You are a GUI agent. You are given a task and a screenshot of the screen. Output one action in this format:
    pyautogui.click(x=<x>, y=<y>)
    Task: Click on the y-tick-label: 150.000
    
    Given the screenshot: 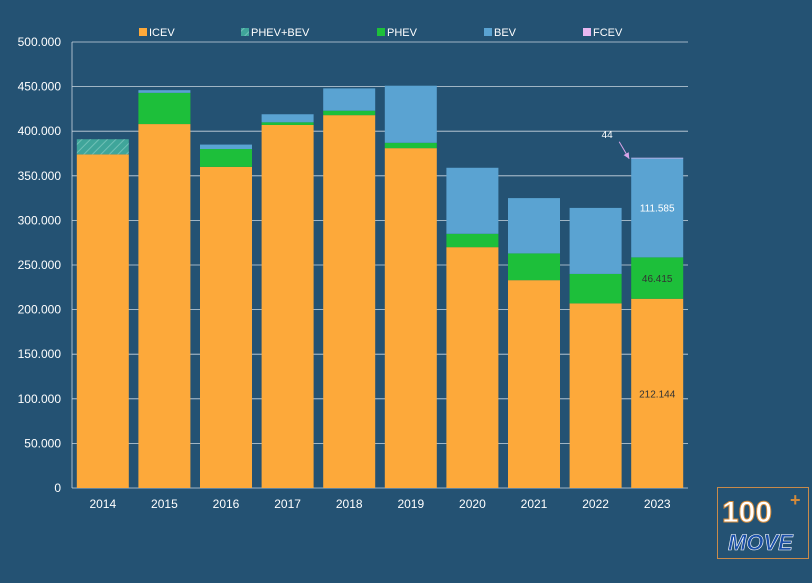 What is the action you would take?
    pyautogui.click(x=40, y=354)
    